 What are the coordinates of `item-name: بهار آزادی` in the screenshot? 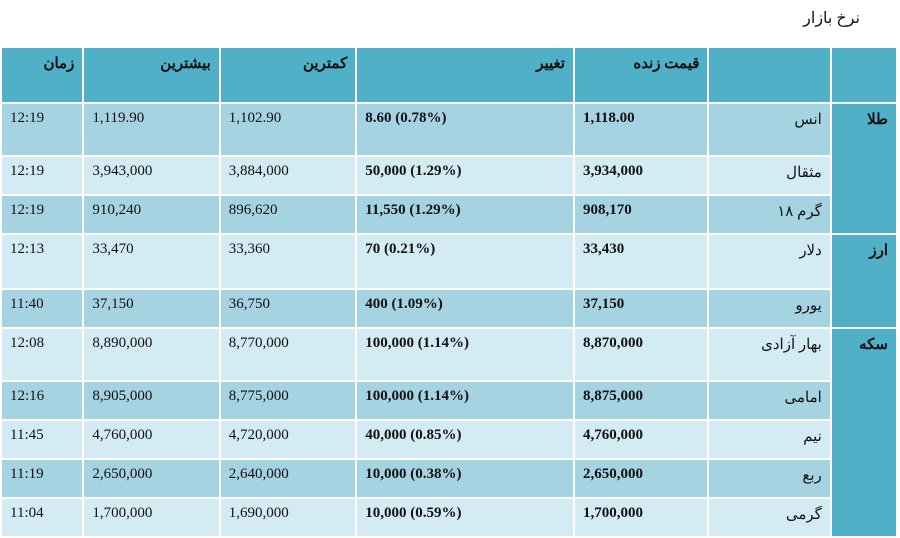 It's located at (769, 354).